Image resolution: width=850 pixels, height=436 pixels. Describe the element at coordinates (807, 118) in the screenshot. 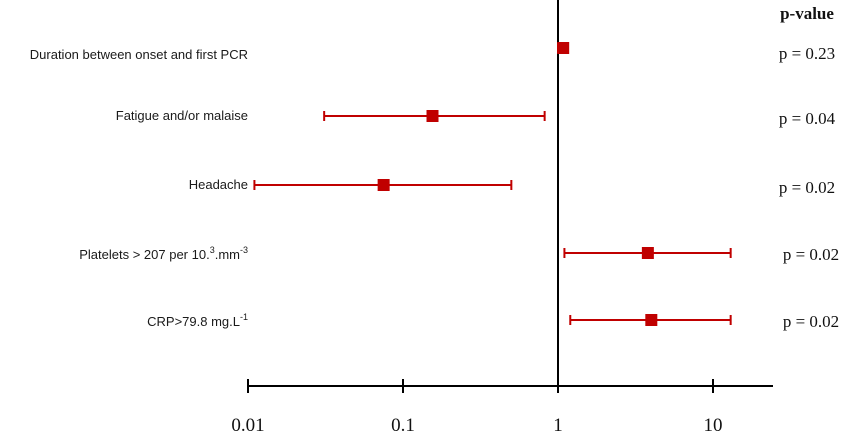

I see `pvalue-fatigue: p = 0.04` at that location.